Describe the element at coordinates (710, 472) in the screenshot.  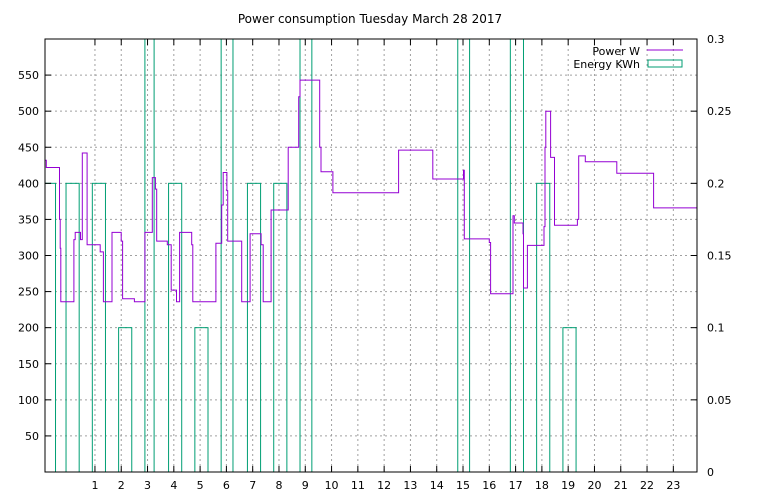
I see `y-right-tick-label: 0` at that location.